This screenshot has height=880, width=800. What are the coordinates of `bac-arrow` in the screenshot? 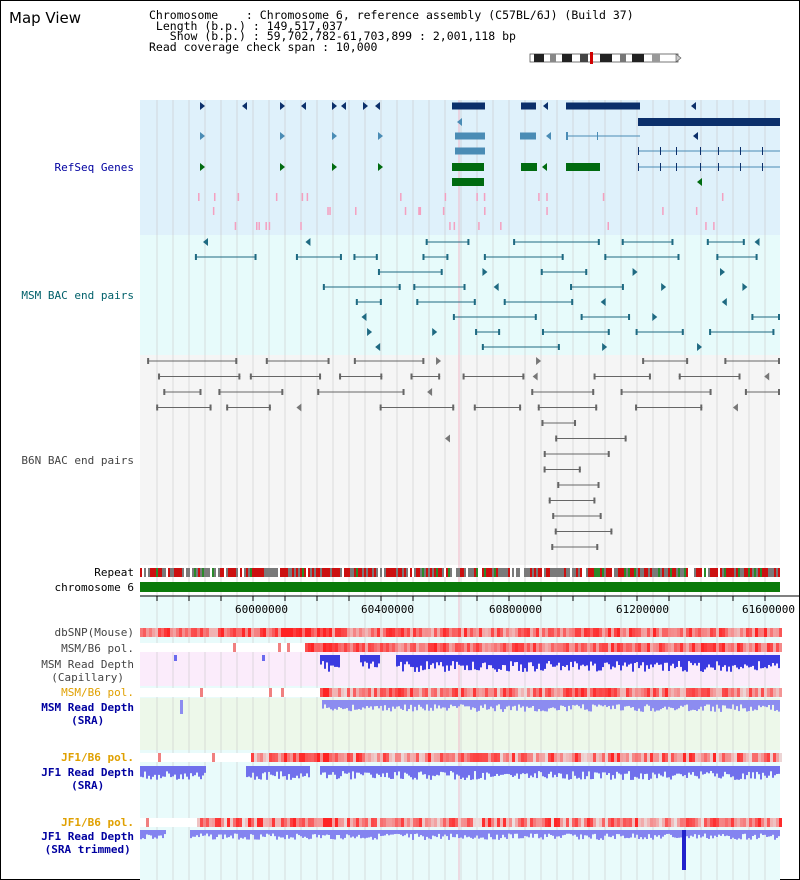 It's located at (447, 438).